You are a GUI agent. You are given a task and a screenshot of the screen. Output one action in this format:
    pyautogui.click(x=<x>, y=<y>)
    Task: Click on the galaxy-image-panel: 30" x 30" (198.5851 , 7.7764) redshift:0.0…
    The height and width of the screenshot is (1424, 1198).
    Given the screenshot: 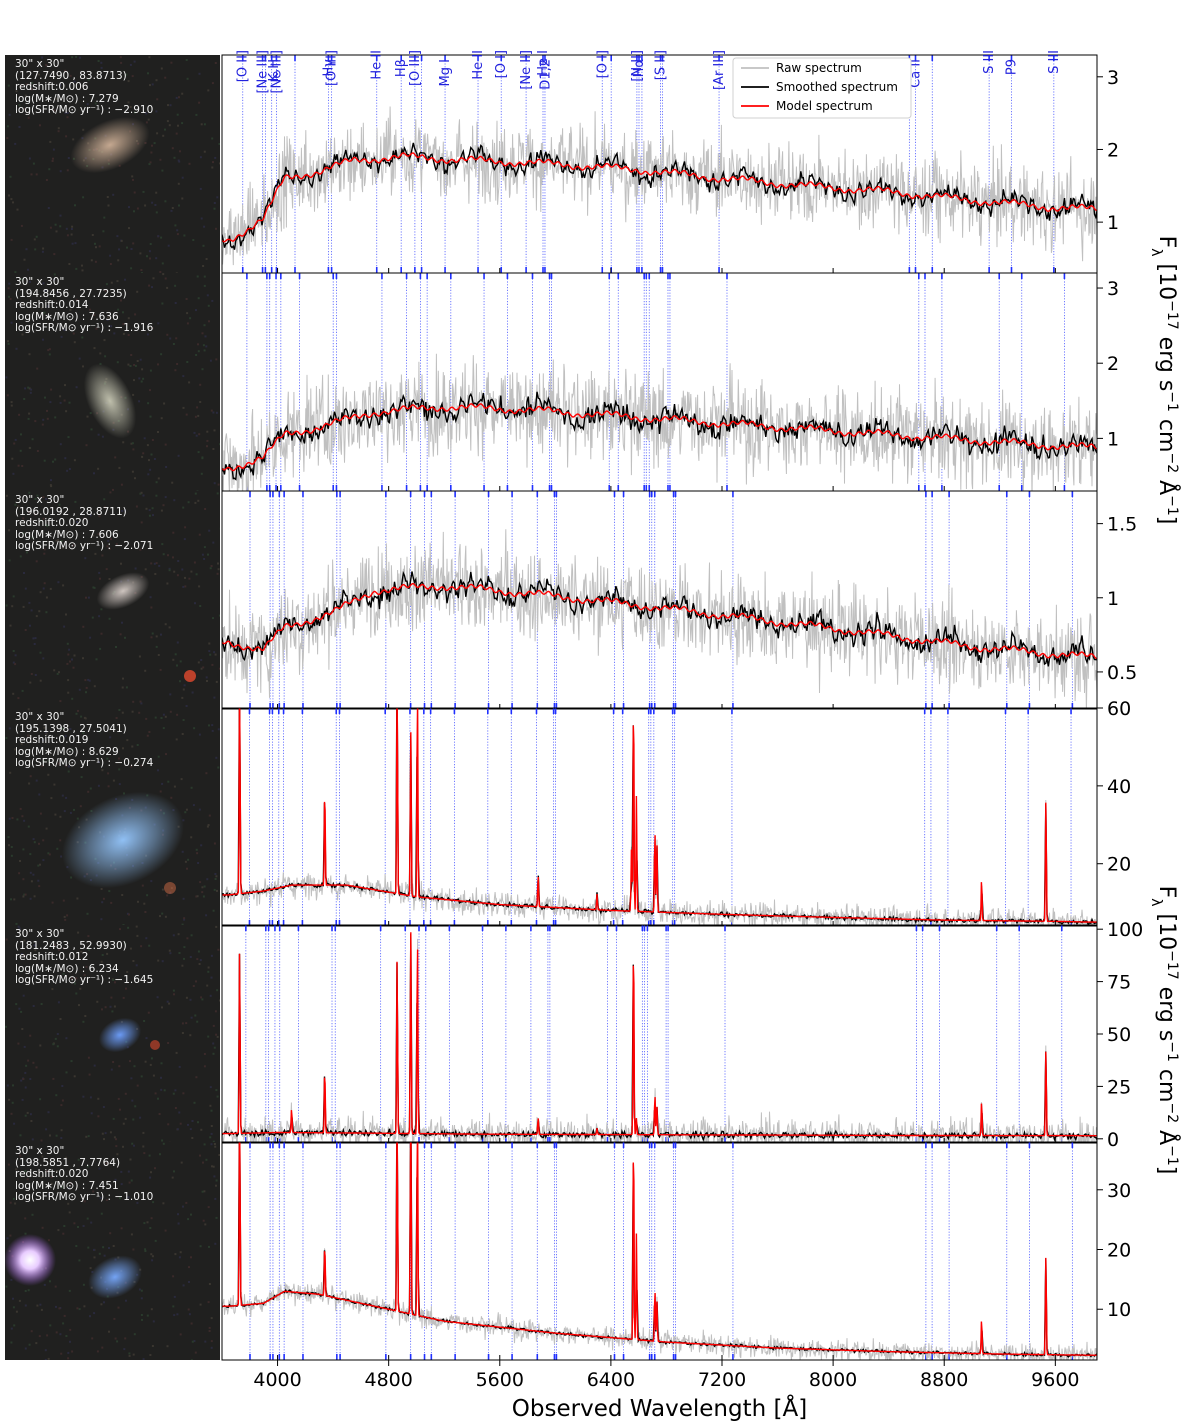 What is the action you would take?
    pyautogui.click(x=112, y=1251)
    